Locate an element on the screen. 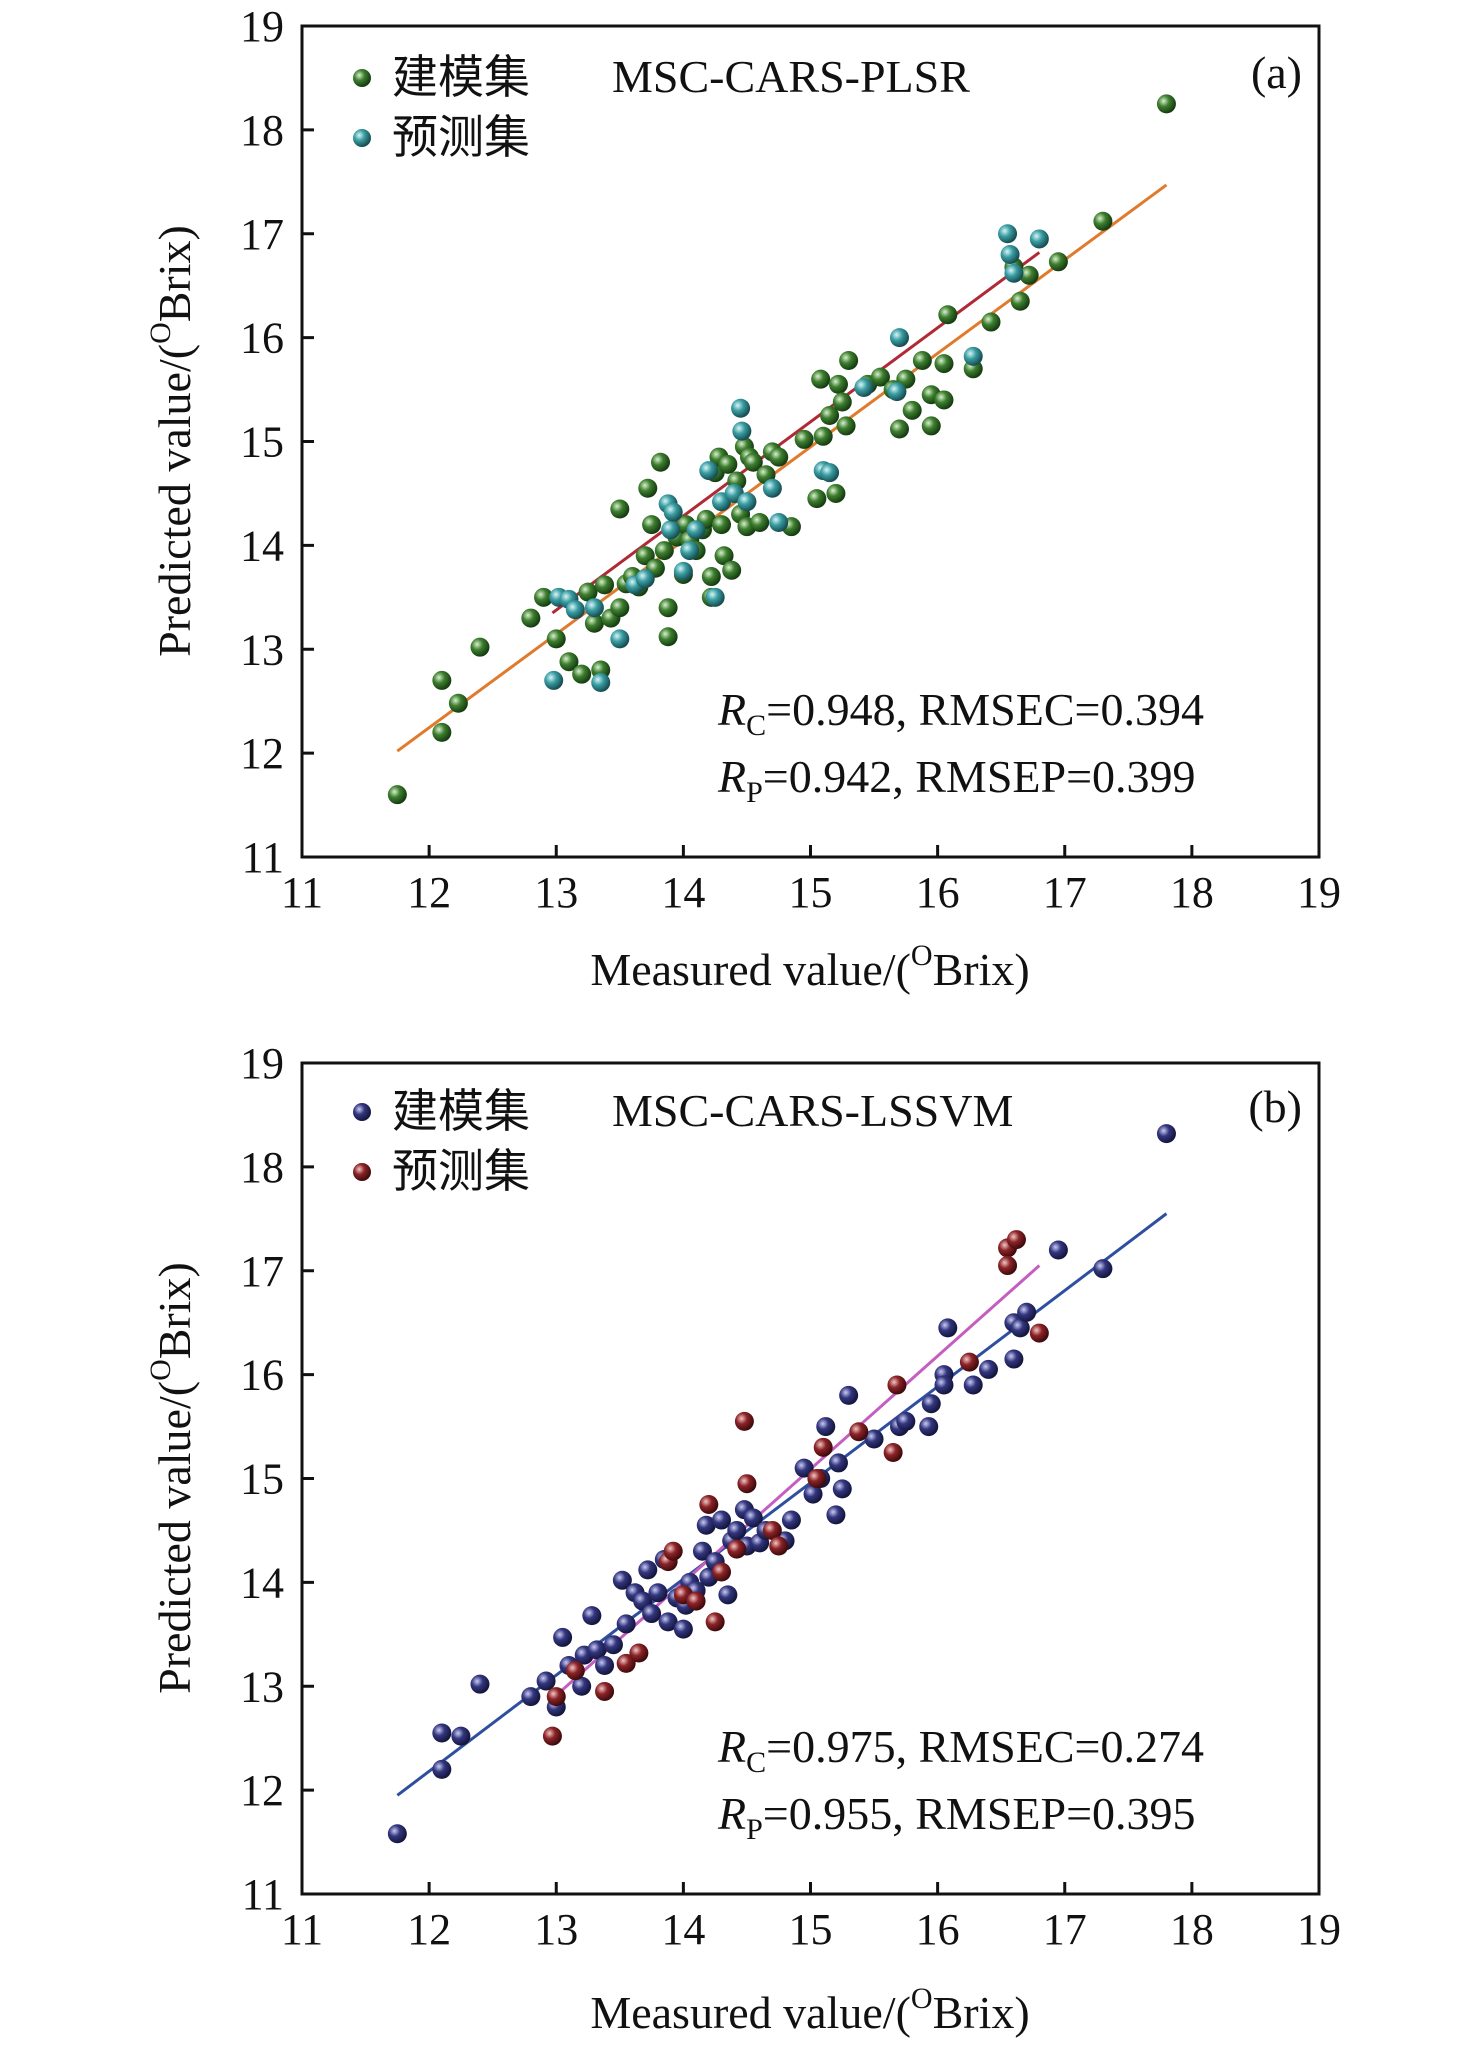 The height and width of the screenshot is (2049, 1476). fit-lines is located at coordinates (782, 1504).